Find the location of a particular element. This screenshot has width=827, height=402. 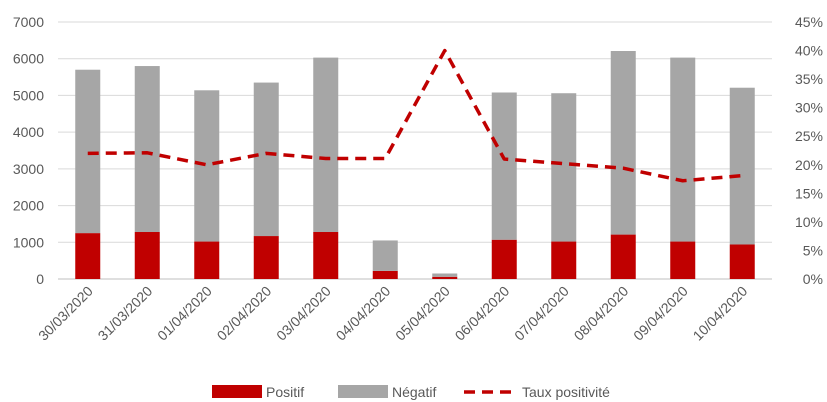

x-tick-label: 06/04/2020 is located at coordinates (482, 313).